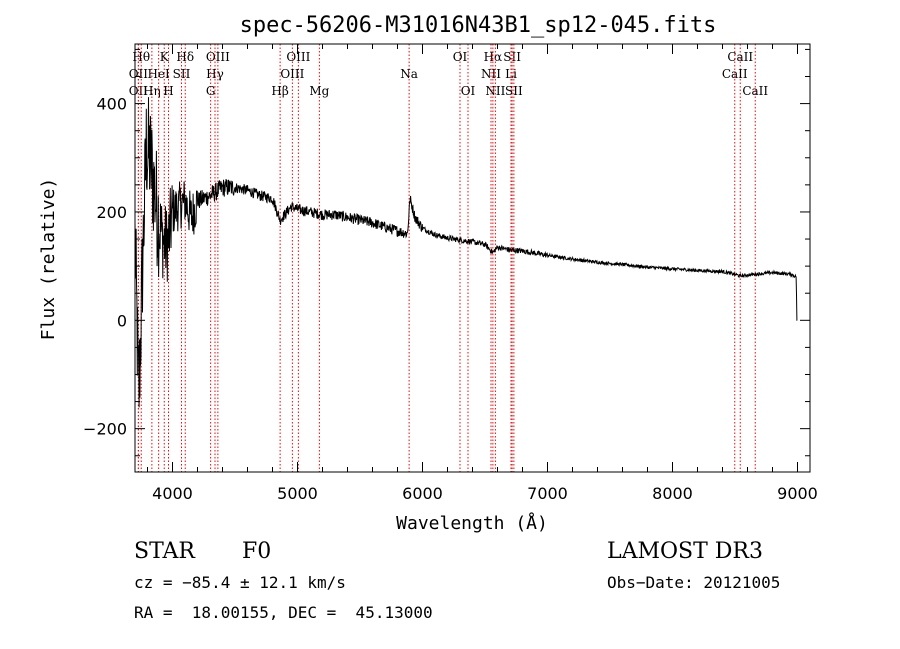 The image size is (900, 649). I want to click on y-tick-label: 200, so click(111, 212).